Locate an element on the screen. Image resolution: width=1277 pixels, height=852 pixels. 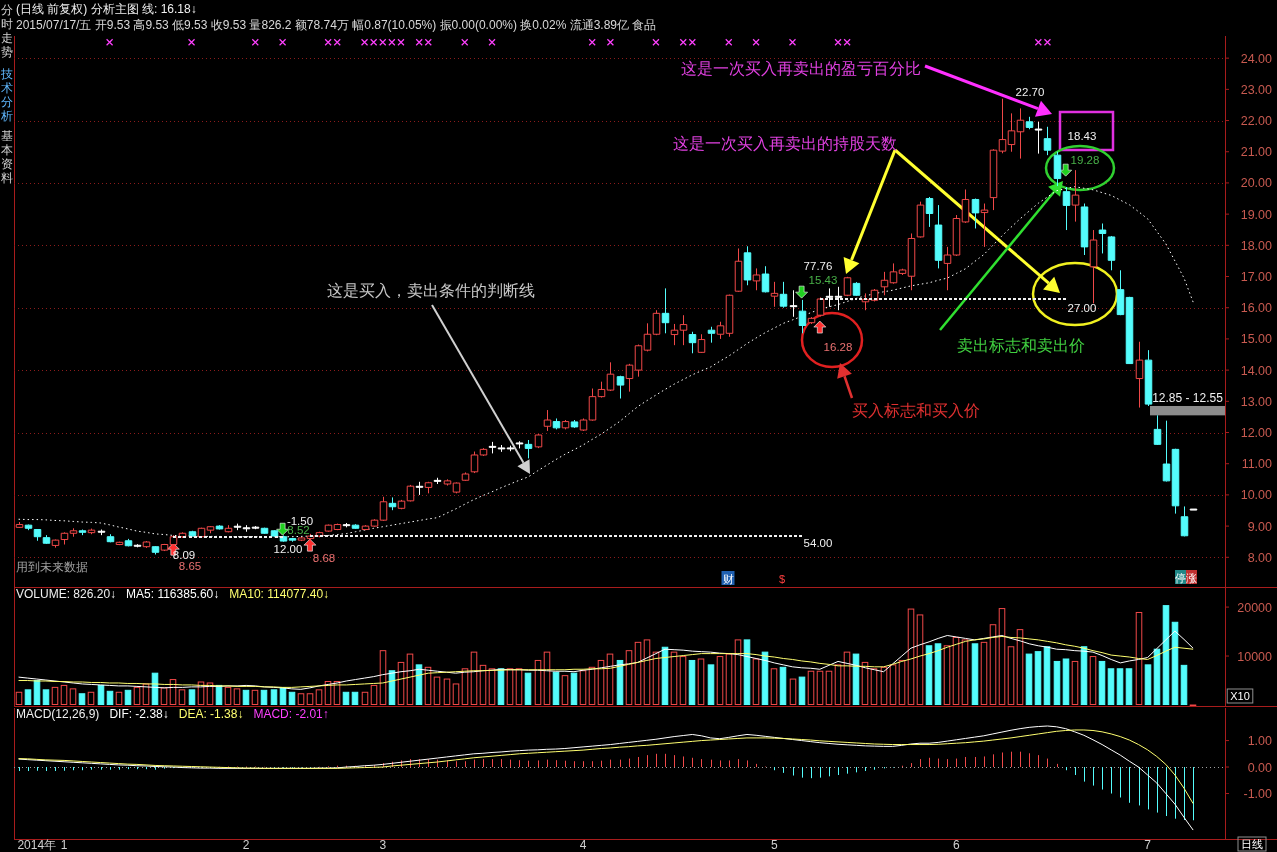
x-tick-label: 1 is located at coordinates (64, 845).